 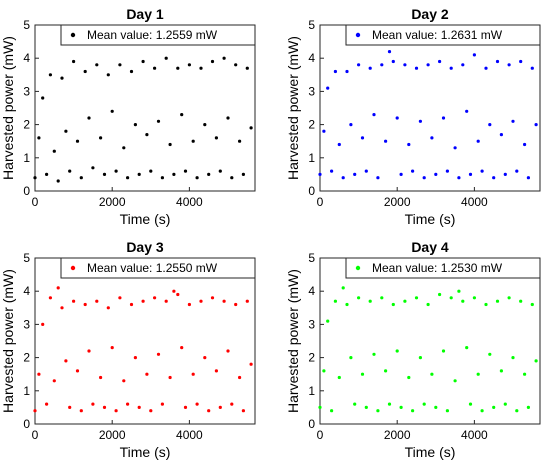 What do you see at coordinates (311, 291) in the screenshot?
I see `y-tick-label: 4` at bounding box center [311, 291].